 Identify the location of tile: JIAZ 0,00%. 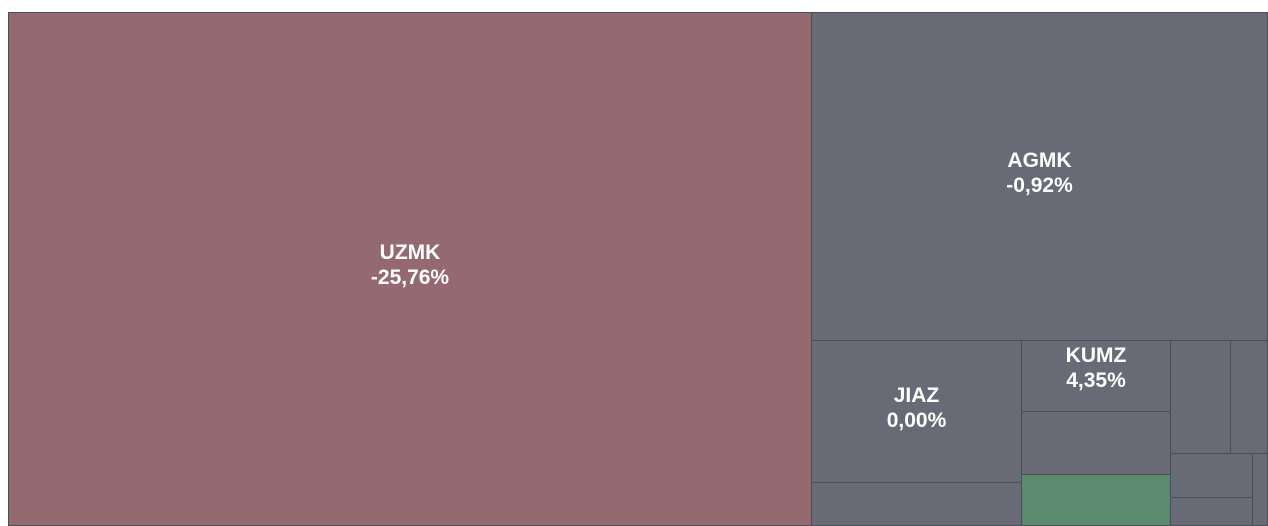
(916, 411).